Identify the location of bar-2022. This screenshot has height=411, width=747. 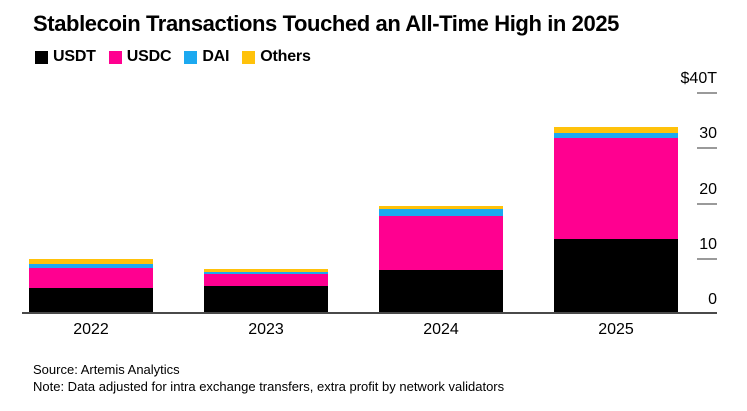
(91, 285).